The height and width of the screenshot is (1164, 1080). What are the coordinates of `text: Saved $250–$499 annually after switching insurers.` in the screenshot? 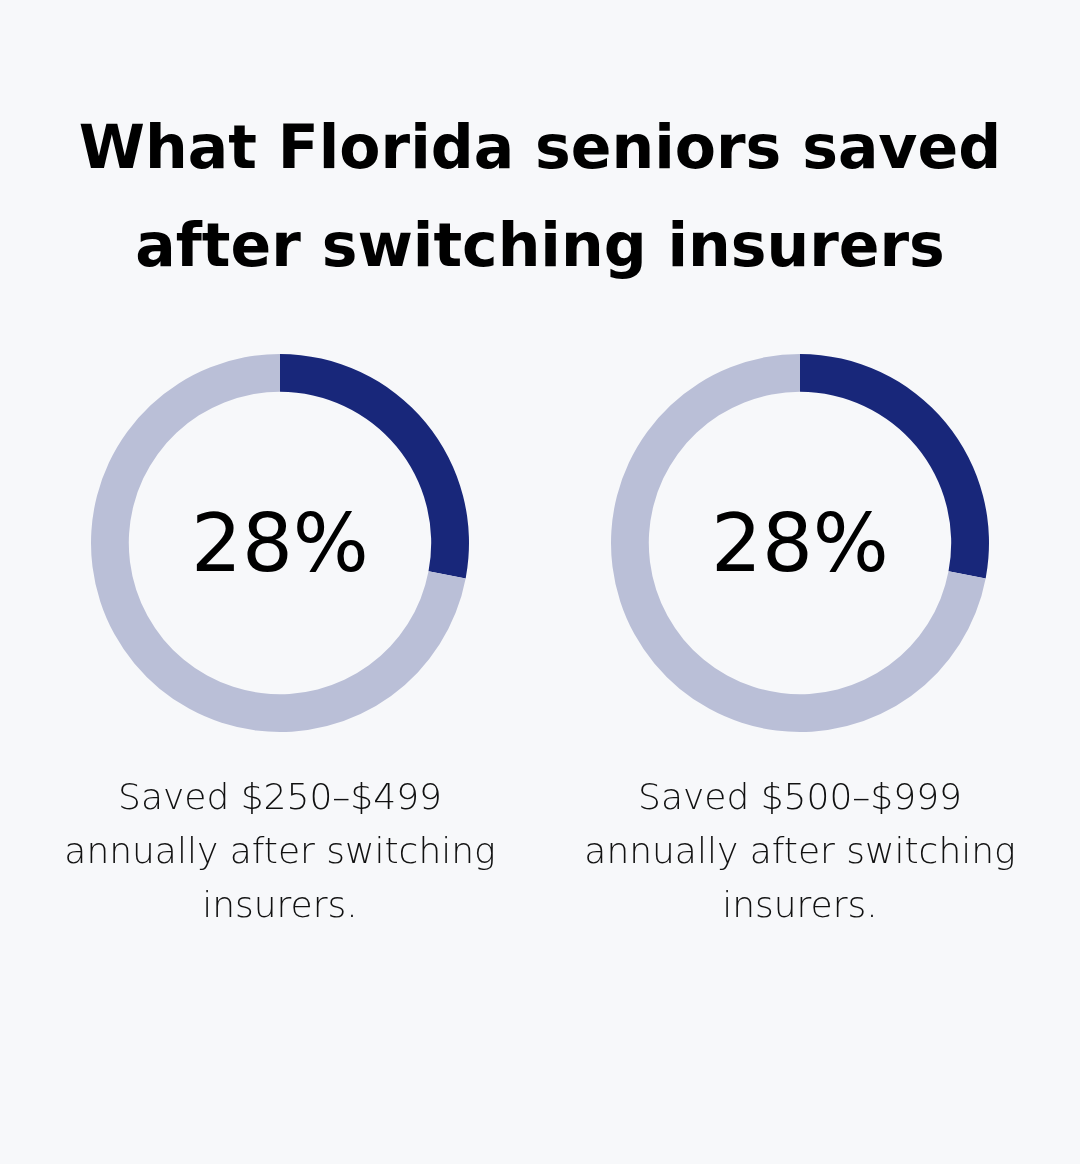 It's located at (280, 851).